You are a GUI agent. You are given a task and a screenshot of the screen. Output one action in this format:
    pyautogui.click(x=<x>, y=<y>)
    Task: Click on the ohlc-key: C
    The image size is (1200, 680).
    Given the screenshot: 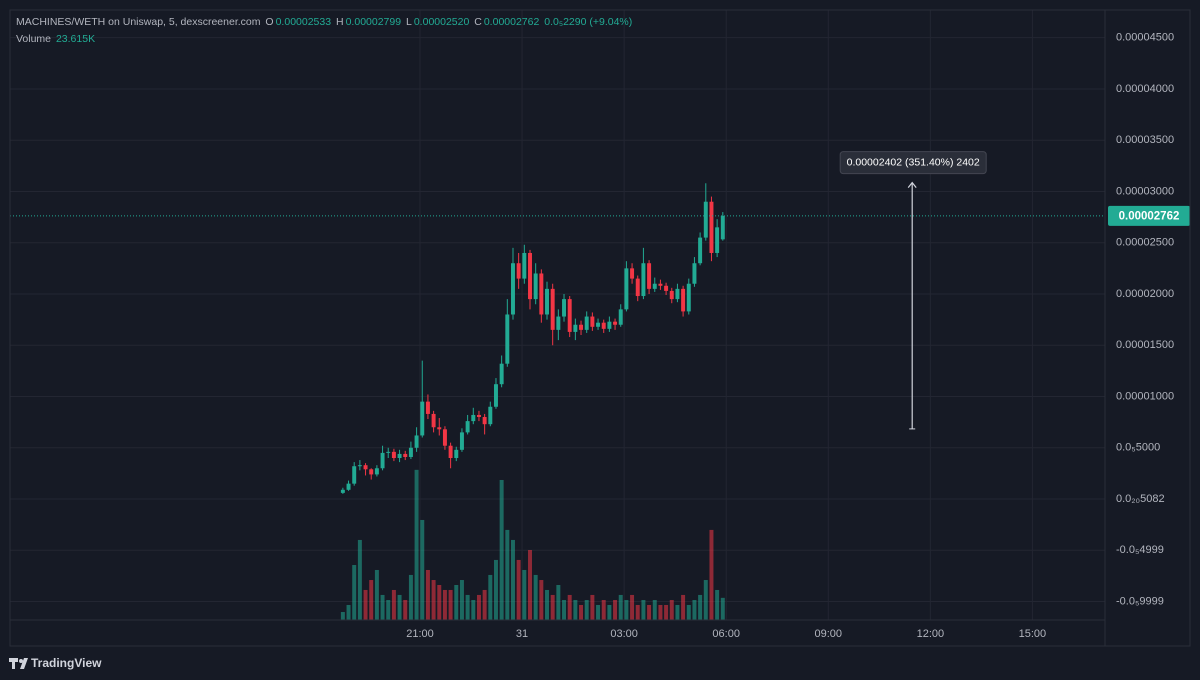 What is the action you would take?
    pyautogui.click(x=478, y=22)
    